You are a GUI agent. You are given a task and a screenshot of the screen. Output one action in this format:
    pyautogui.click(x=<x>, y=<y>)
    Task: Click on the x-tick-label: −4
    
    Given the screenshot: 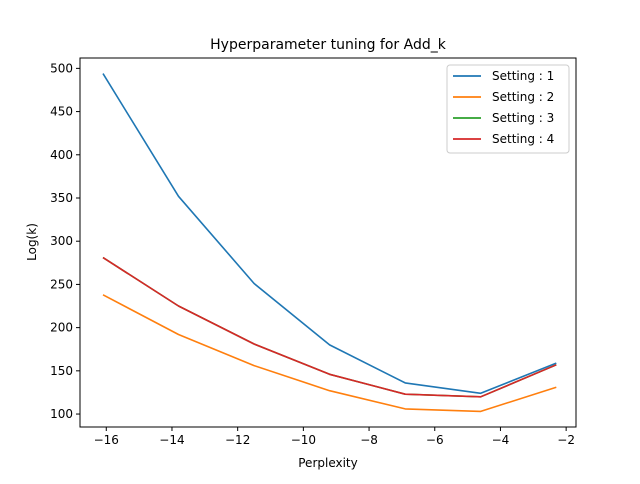 What is the action you would take?
    pyautogui.click(x=501, y=440)
    